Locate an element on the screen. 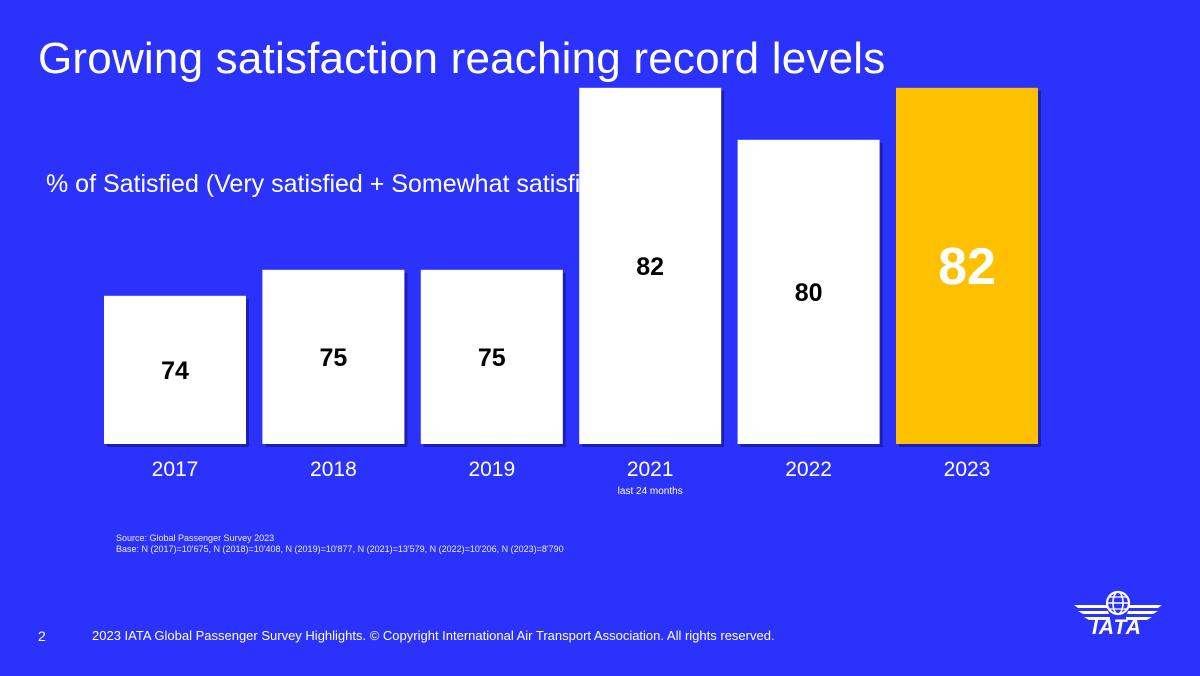 This screenshot has width=1200, height=676. source-line: Source: Global Passenger Survey 2023 is located at coordinates (195, 538).